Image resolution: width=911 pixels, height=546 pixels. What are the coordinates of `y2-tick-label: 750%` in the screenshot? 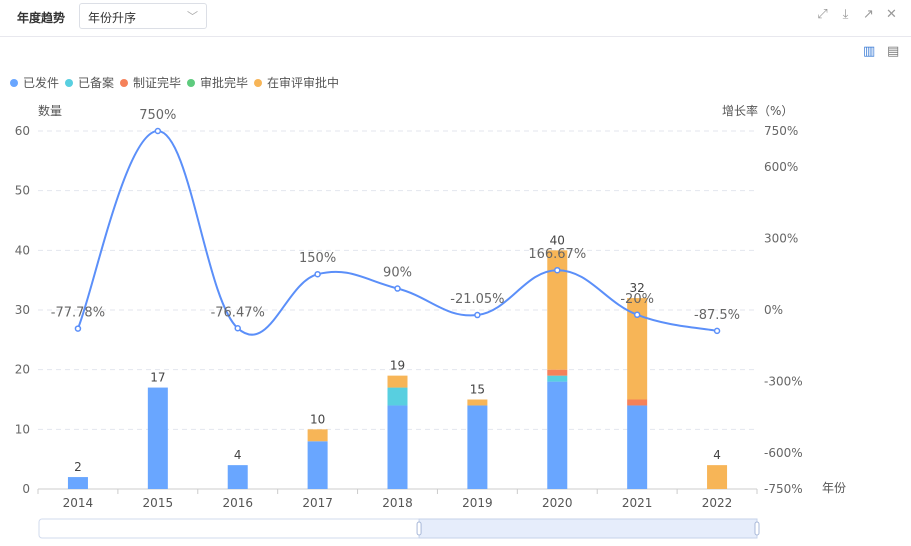 It's located at (781, 131).